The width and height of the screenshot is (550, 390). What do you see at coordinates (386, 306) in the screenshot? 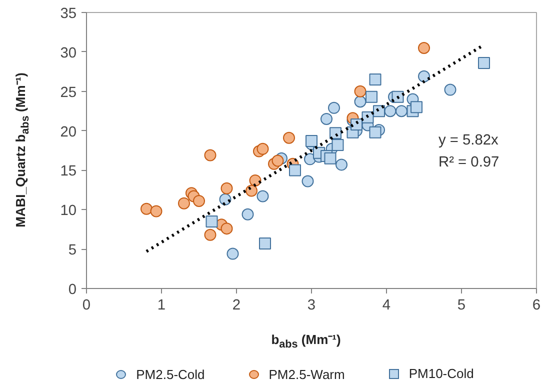
I see `x-tick-label: 4` at bounding box center [386, 306].